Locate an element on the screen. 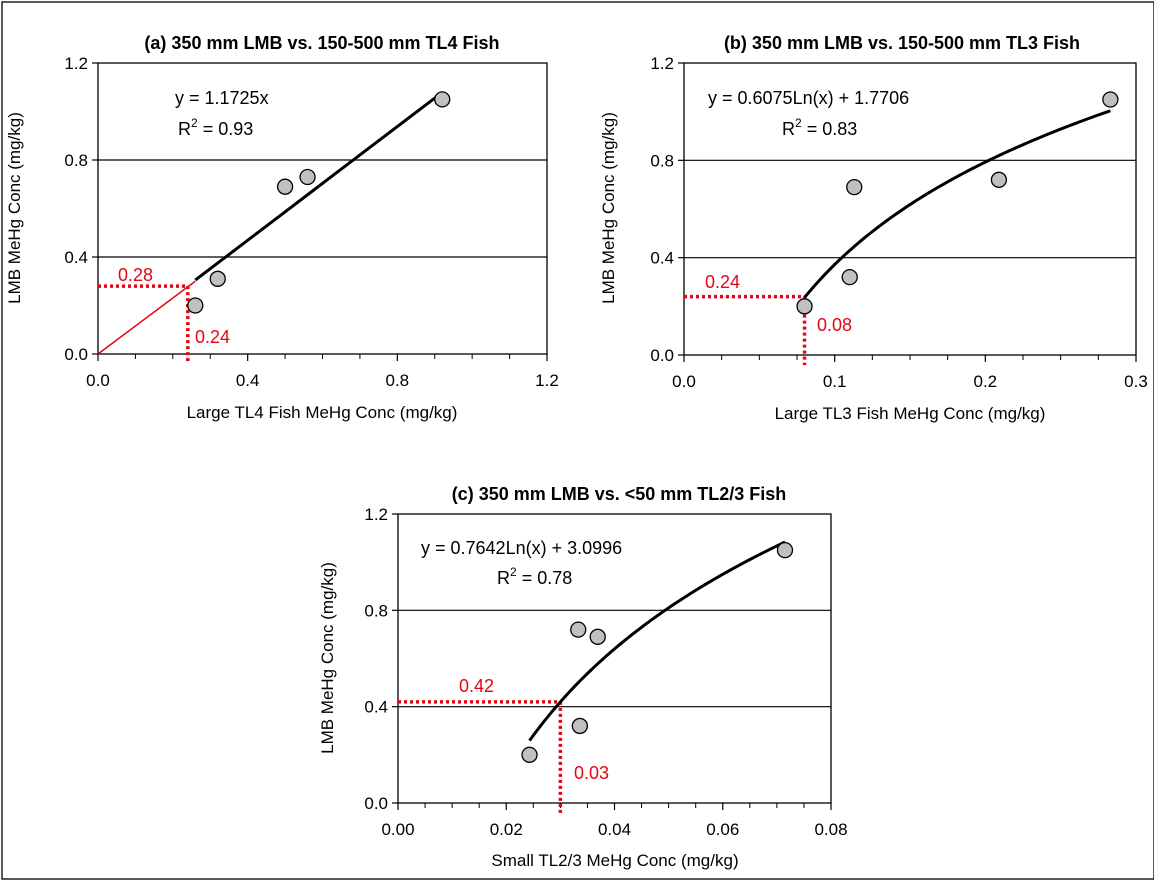 The height and width of the screenshot is (881, 1154). panel-c-yticks: 0.0 0.4 0.8 1.2 is located at coordinates (381, 659).